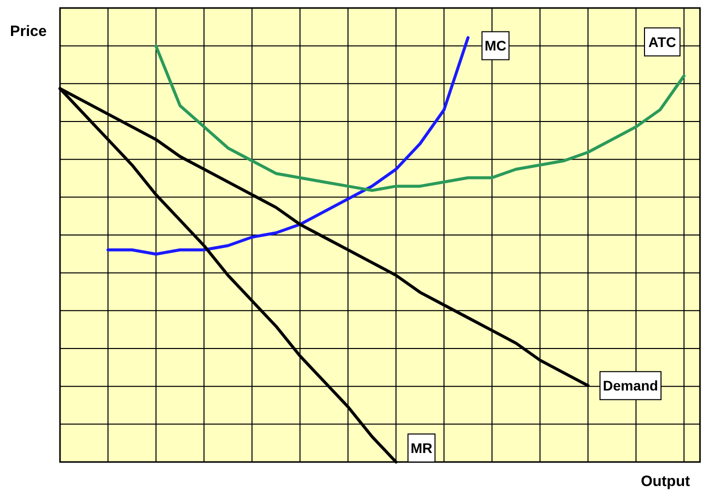 The image size is (715, 490). What do you see at coordinates (421, 448) in the screenshot?
I see `series-label: MR` at bounding box center [421, 448].